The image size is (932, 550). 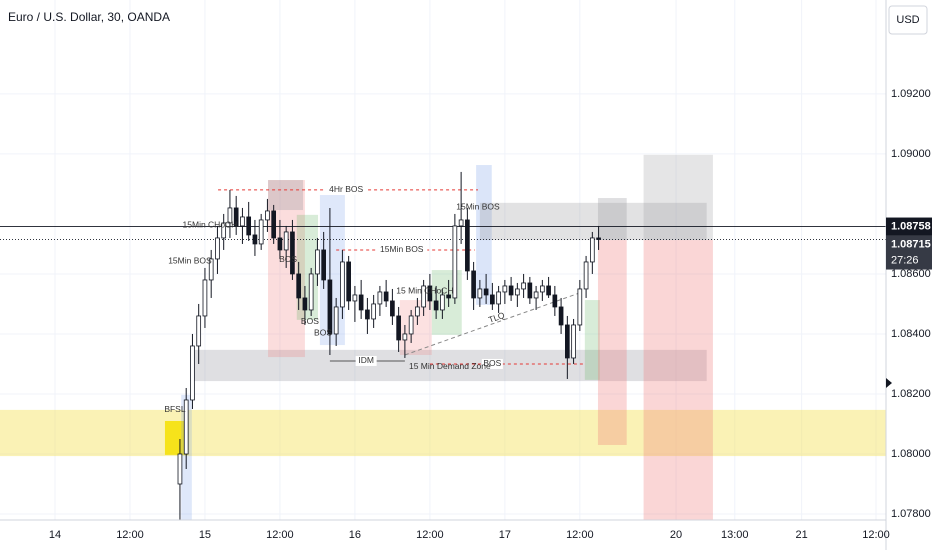 I want to click on annotation: 15 Min CHoCH, so click(x=424, y=290).